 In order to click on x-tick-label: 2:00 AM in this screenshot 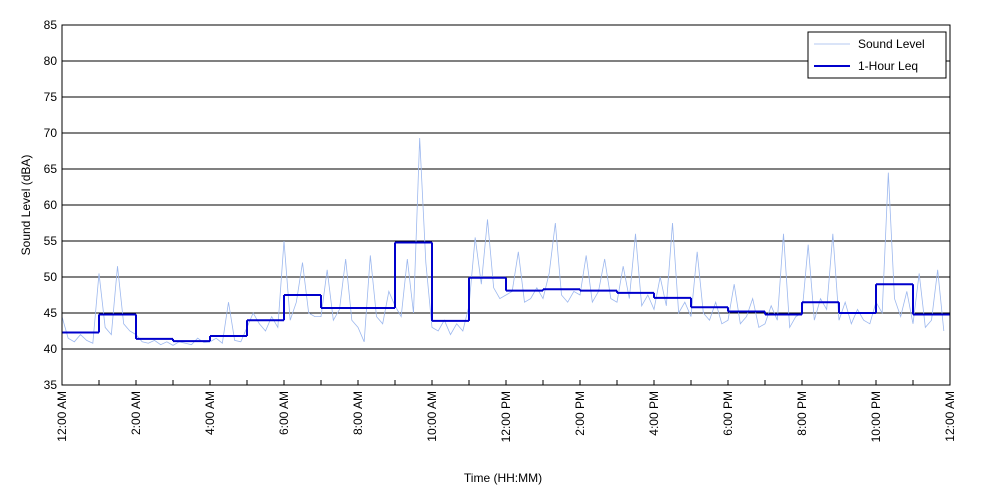, I will do `click(136, 413)`.